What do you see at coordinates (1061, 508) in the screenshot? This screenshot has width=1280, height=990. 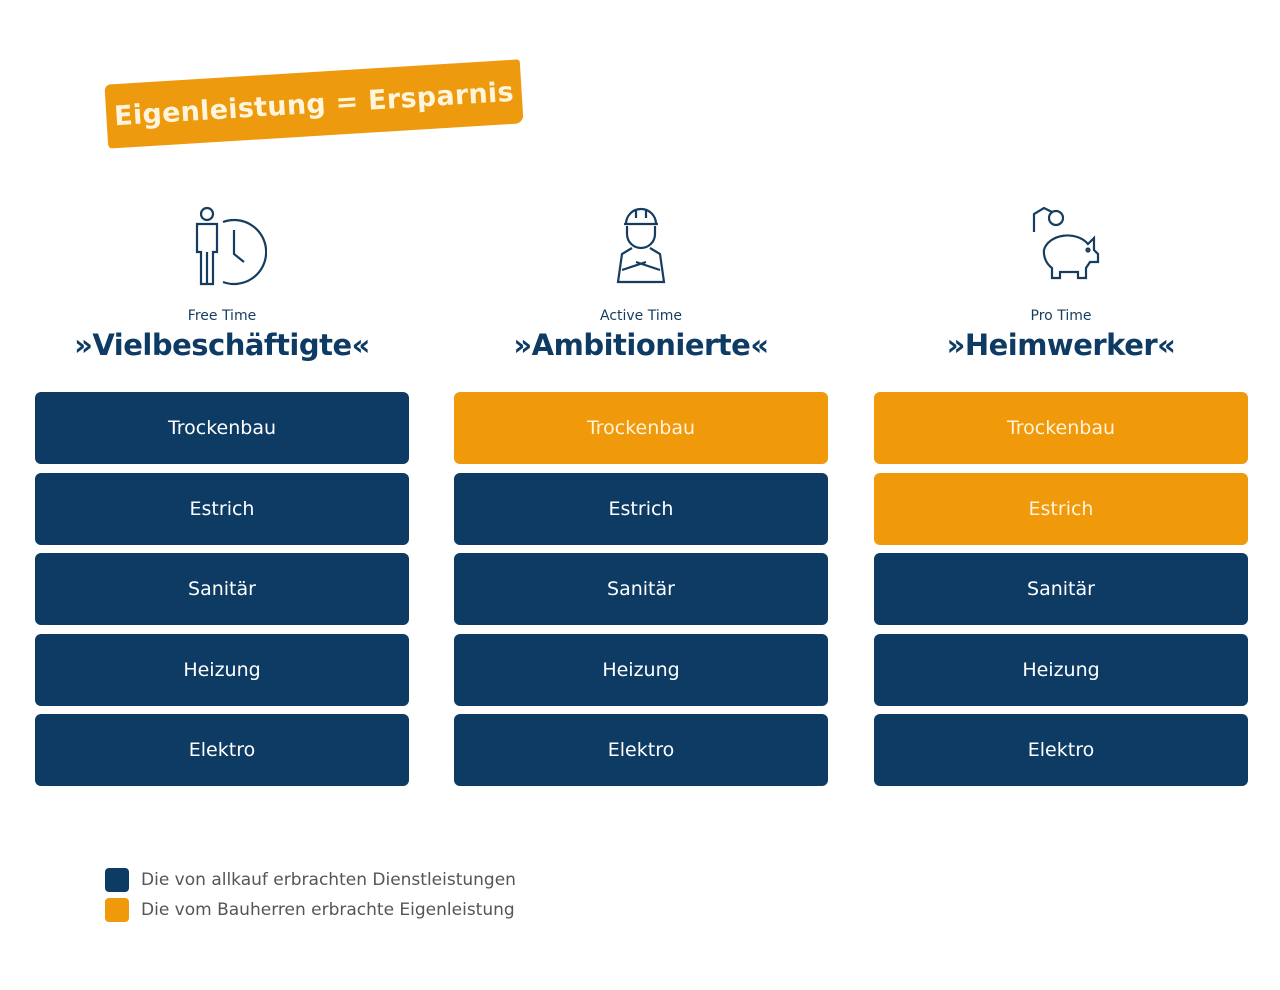 I see `service-item-orange: Estrich` at bounding box center [1061, 508].